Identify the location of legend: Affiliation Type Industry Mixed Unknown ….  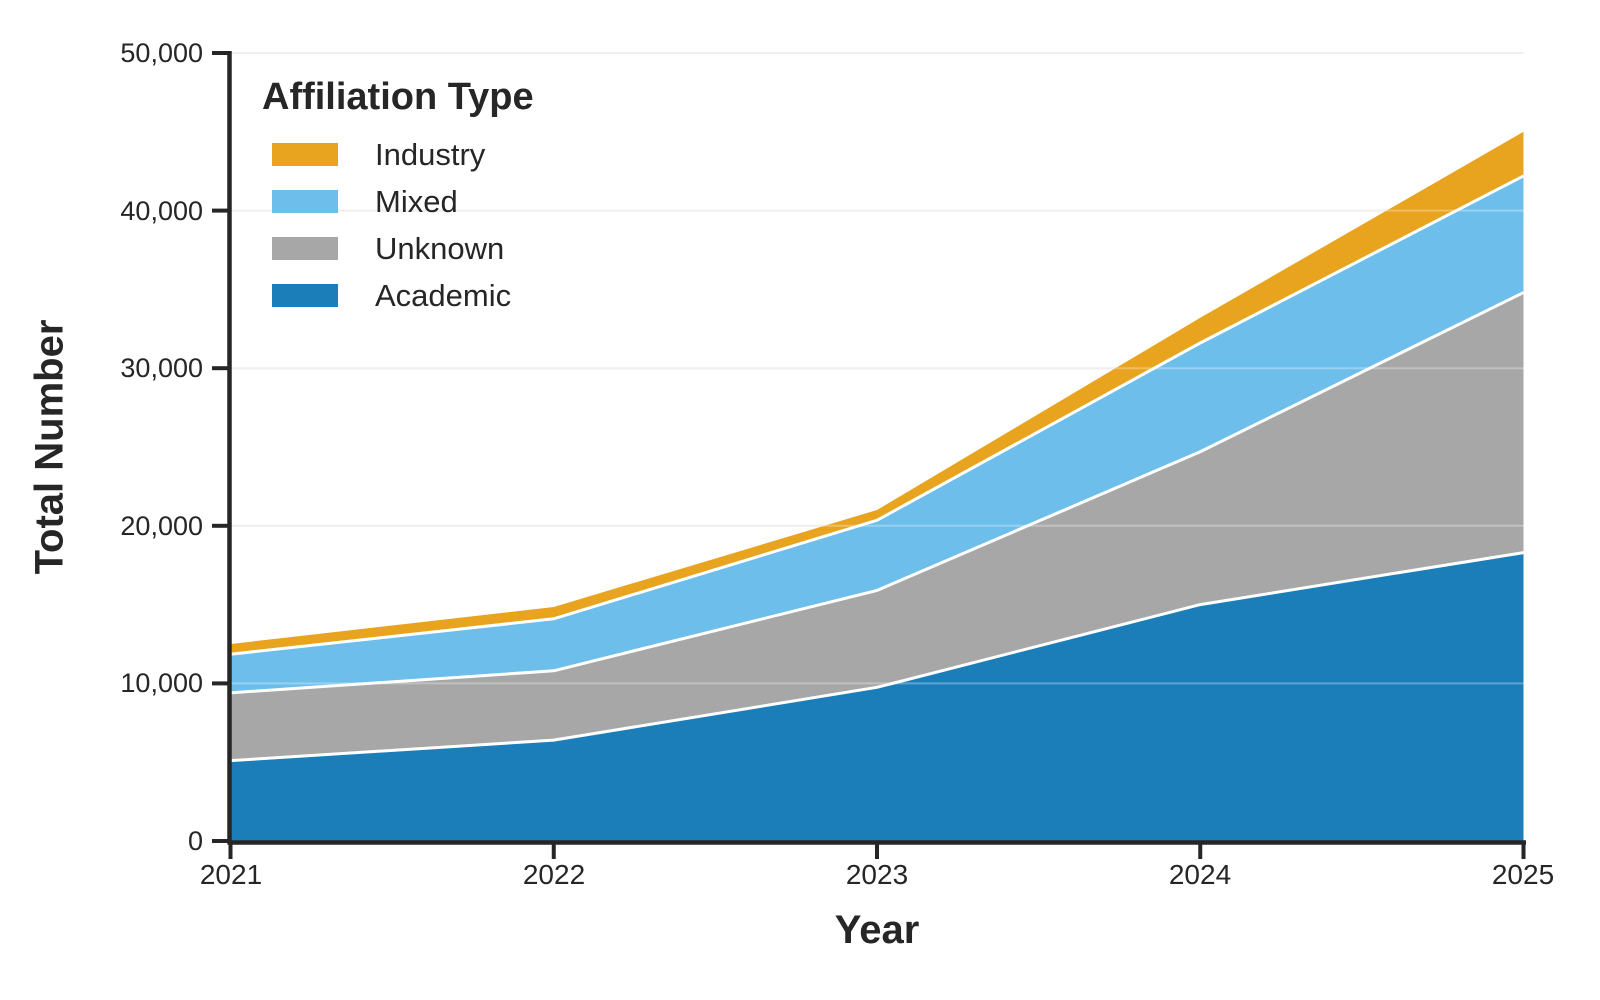
(398, 197).